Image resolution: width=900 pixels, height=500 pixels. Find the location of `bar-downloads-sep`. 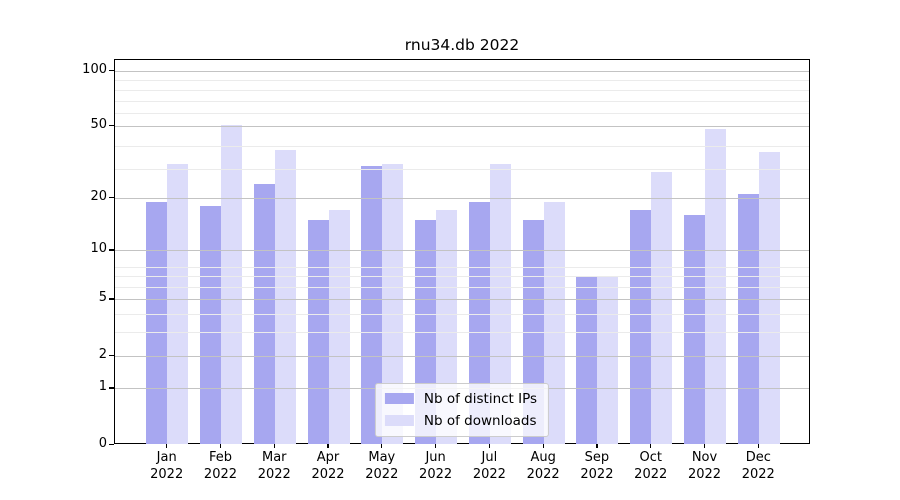

bar-downloads-sep is located at coordinates (608, 360).